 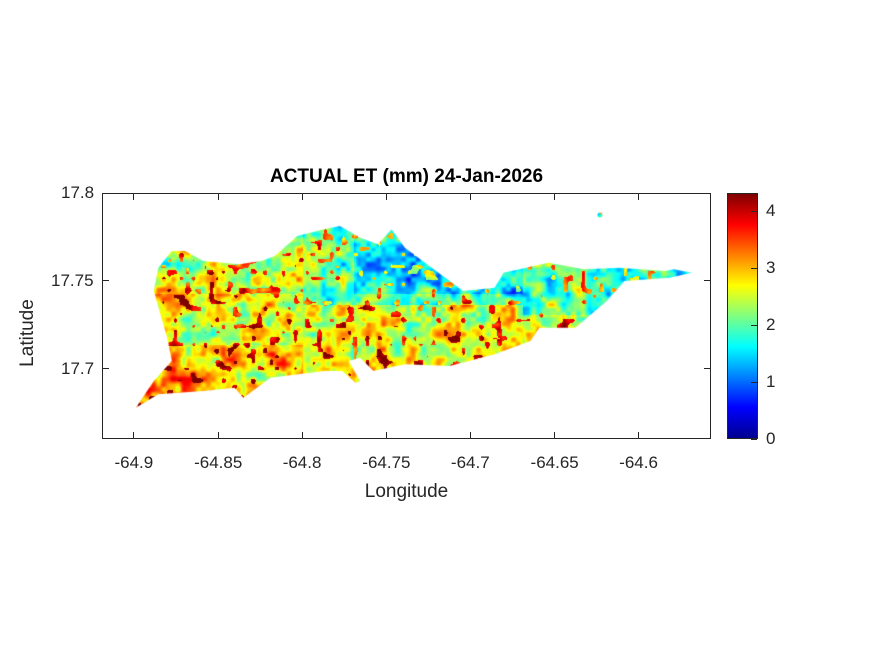 What do you see at coordinates (470, 462) in the screenshot?
I see `x-tick-label: -64.7` at bounding box center [470, 462].